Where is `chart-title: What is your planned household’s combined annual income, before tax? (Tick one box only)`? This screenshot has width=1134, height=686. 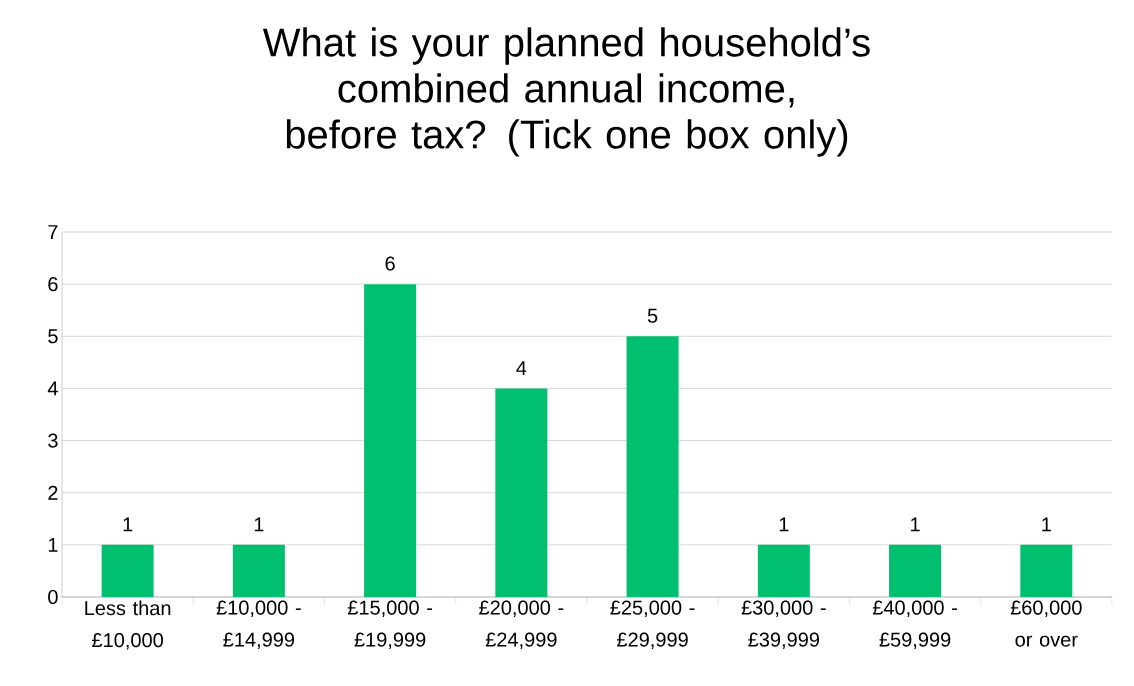
chart-title: What is your planned household’s combined annual income, before tax? (Tick one box only) is located at coordinates (566, 92).